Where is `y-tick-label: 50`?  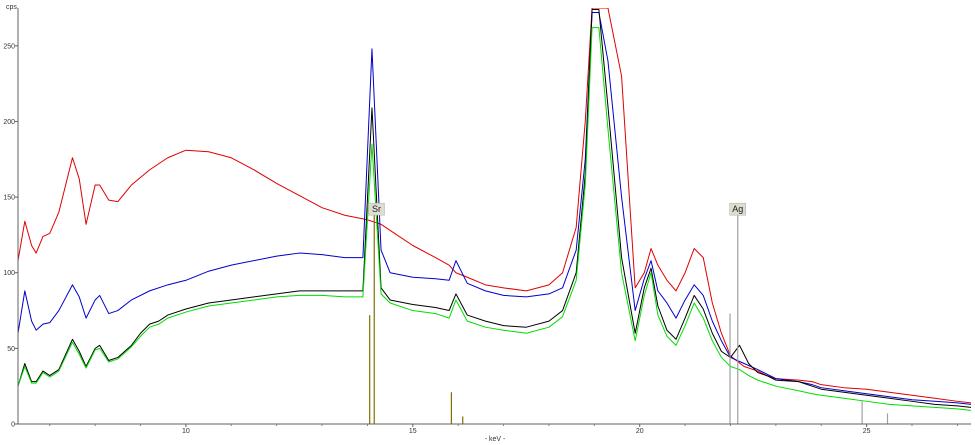 y-tick-label: 50 is located at coordinates (11, 349).